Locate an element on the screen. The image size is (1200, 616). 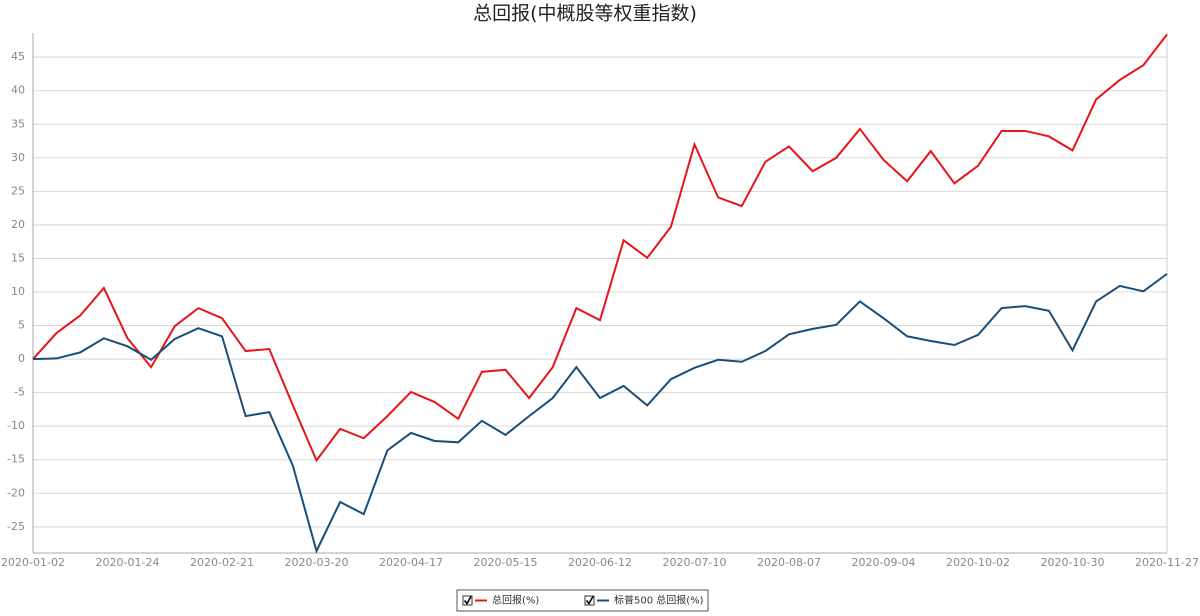
x-tick-label: 2020-03-20 is located at coordinates (317, 562).